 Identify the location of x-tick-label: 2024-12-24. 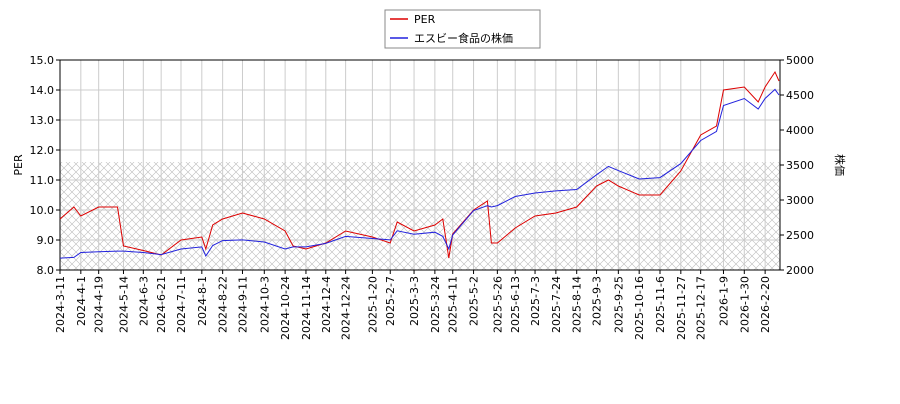
(346, 308).